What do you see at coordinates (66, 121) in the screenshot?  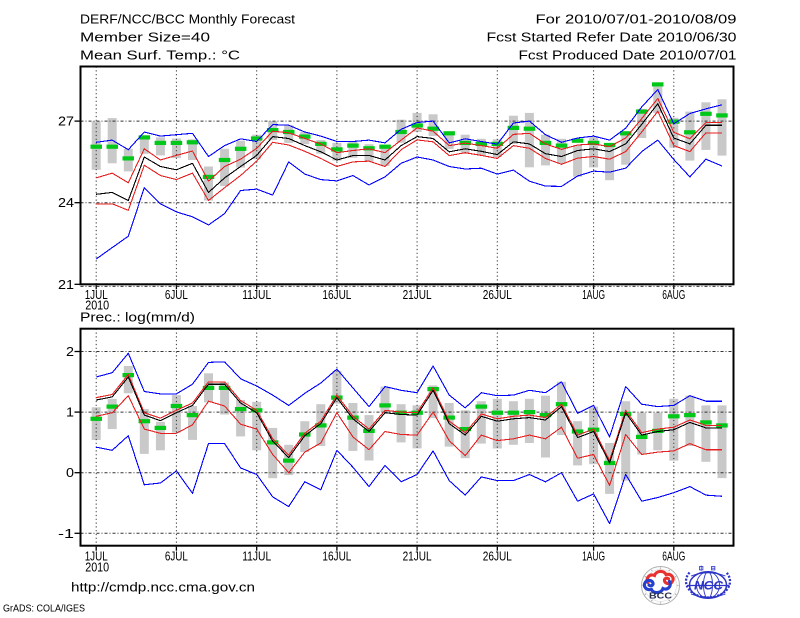 I see `svg-text: 27` at bounding box center [66, 121].